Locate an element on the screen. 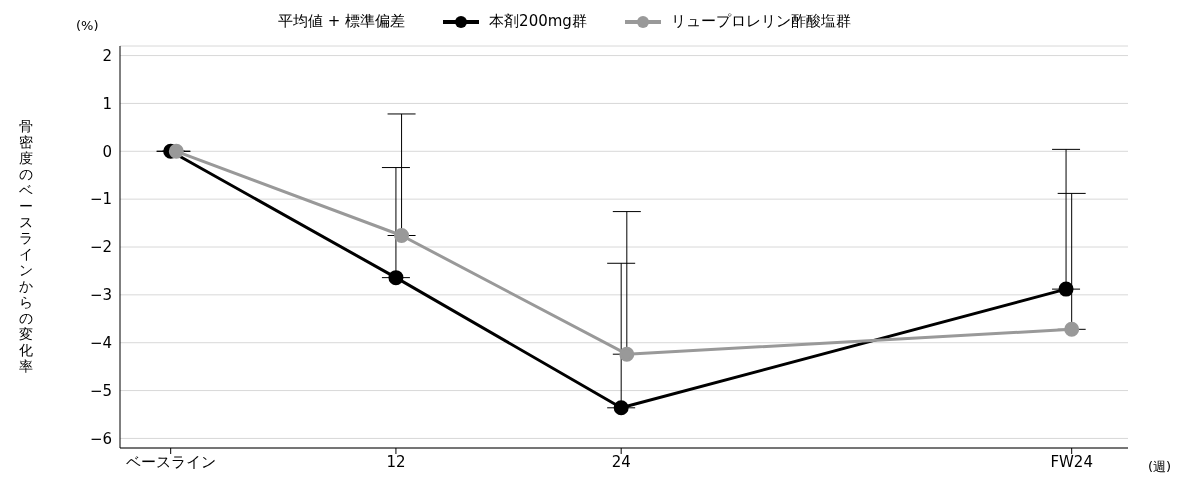 This screenshot has width=1188, height=497. x-axis-title: (週) is located at coordinates (1160, 467).